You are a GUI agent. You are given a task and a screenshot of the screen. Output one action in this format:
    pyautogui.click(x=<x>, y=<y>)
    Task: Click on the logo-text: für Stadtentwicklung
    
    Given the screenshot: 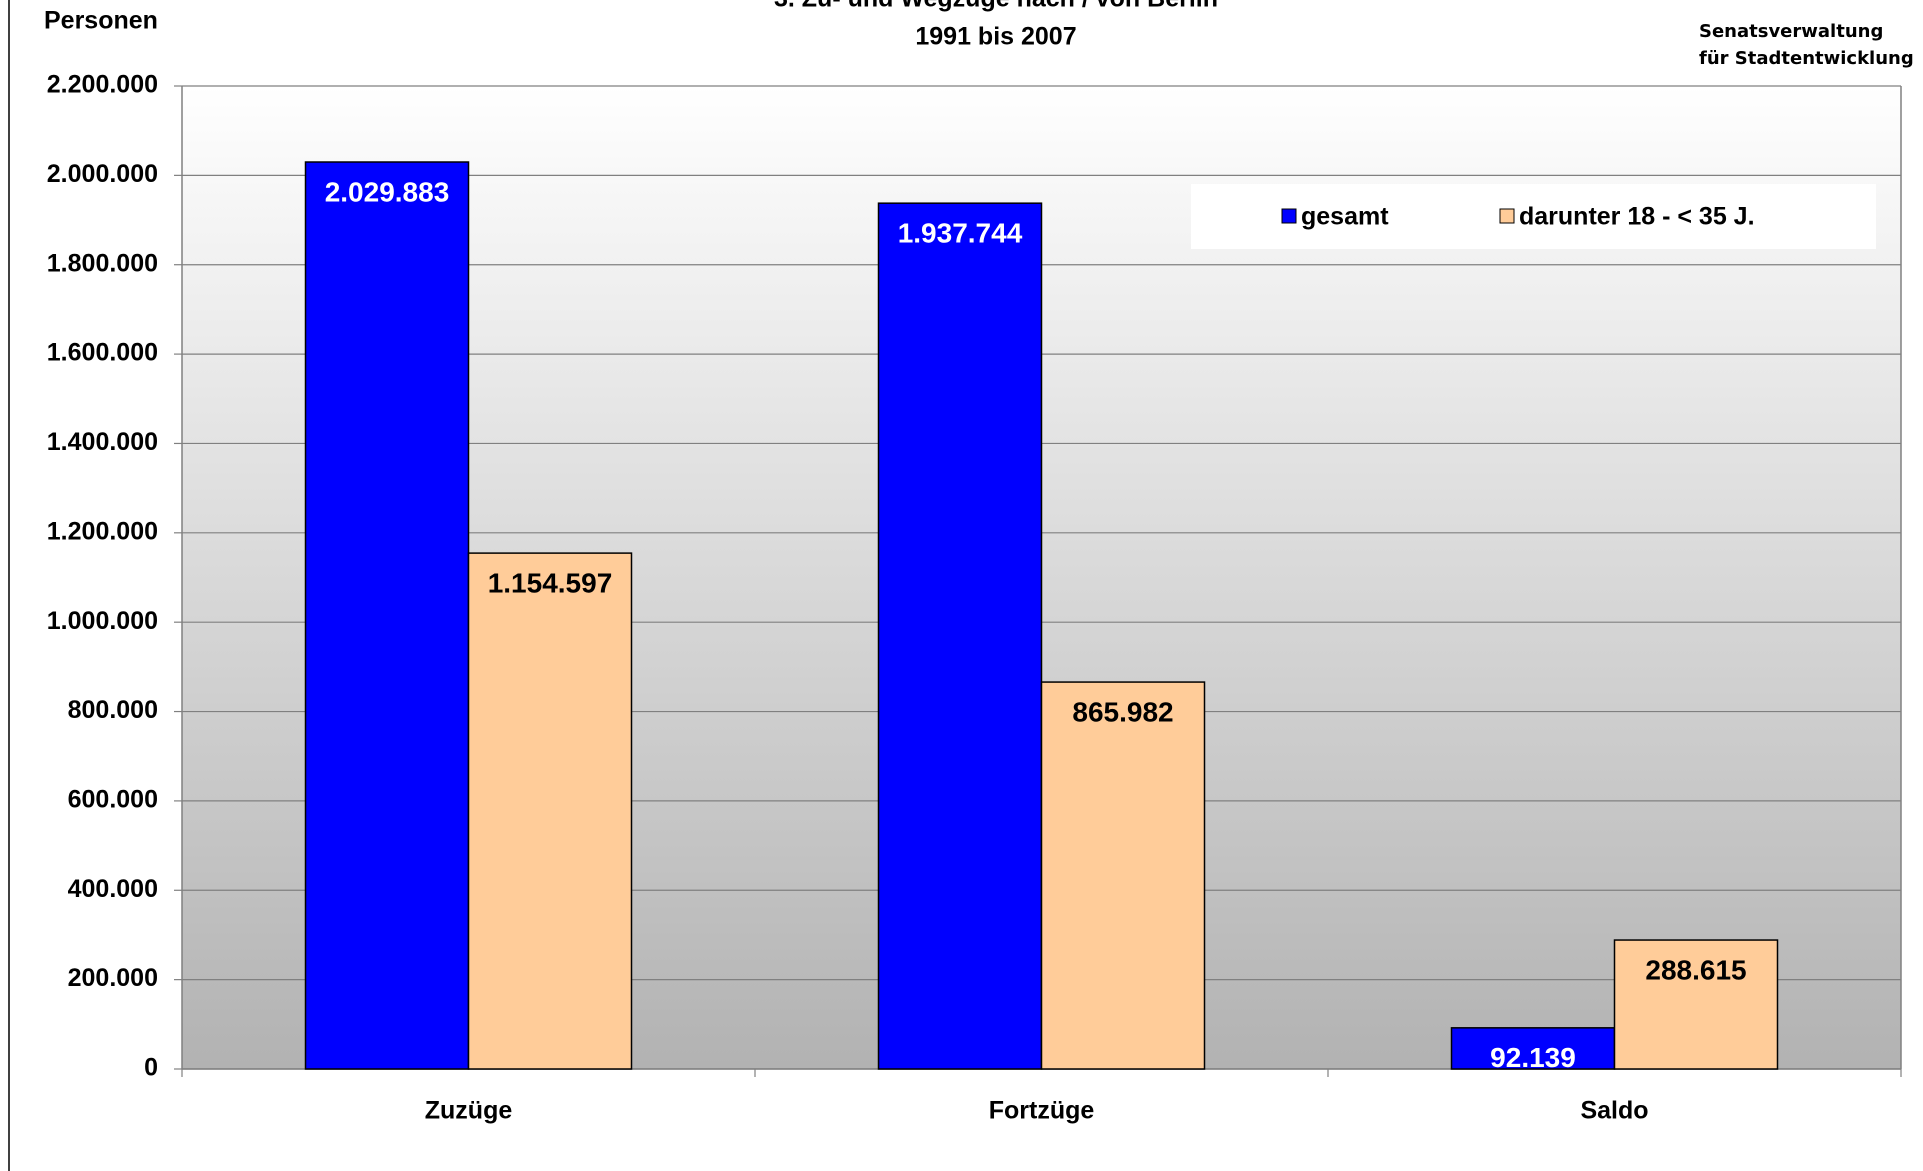 What is the action you would take?
    pyautogui.click(x=1806, y=58)
    